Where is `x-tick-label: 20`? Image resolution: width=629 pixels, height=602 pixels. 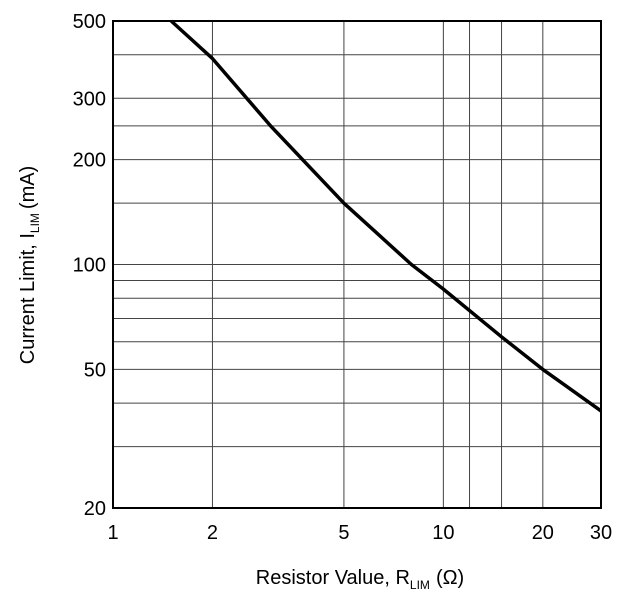 x-tick-label: 20 is located at coordinates (543, 533).